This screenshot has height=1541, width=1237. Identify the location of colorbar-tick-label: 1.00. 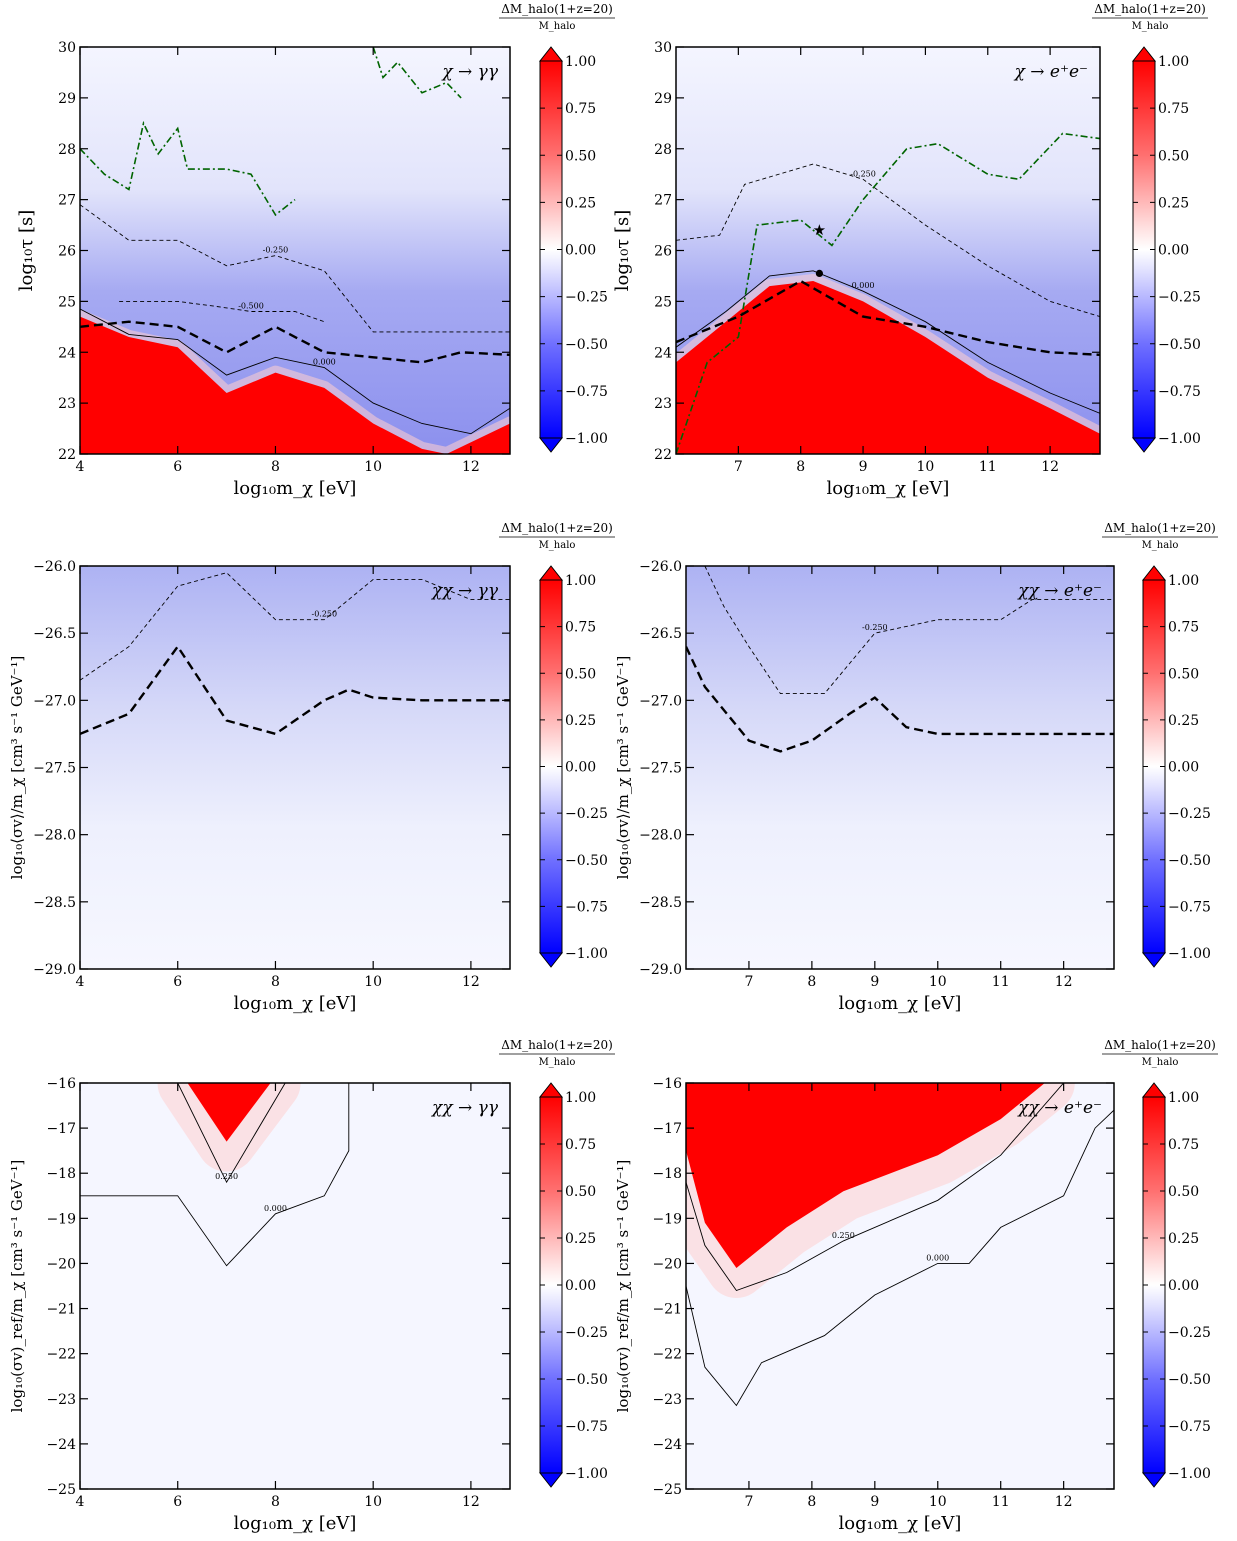
(580, 1098).